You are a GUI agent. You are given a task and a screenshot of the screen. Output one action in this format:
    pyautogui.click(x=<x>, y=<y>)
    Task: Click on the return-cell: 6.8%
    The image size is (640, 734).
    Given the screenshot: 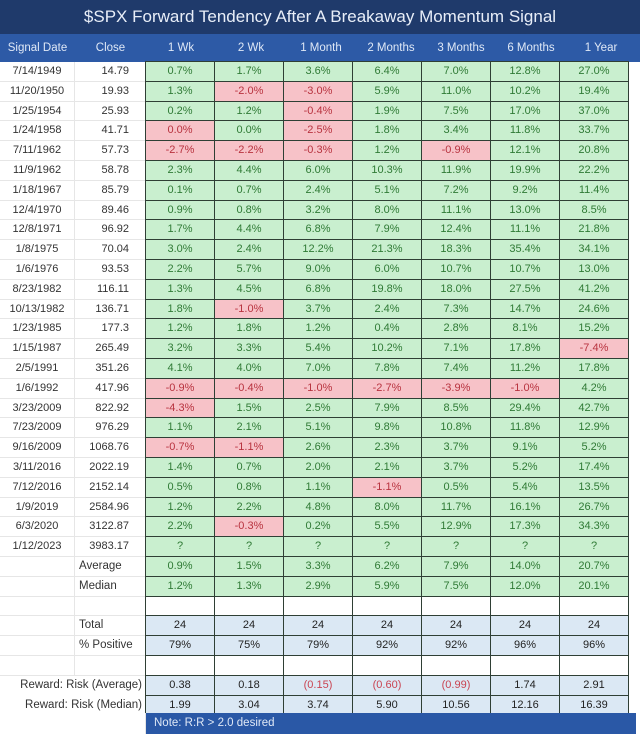 What is the action you would take?
    pyautogui.click(x=318, y=289)
    